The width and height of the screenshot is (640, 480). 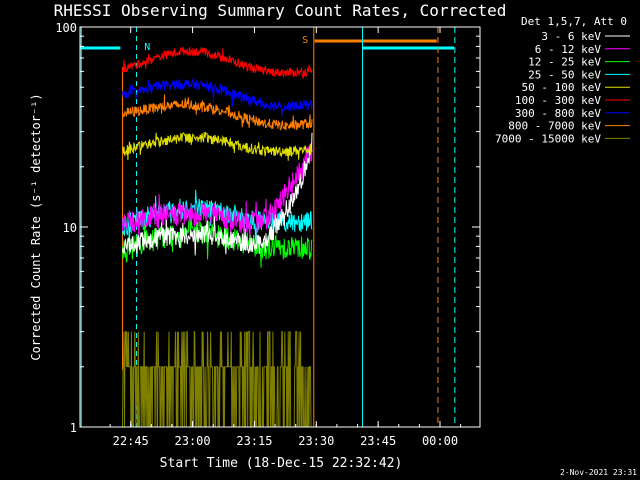 What do you see at coordinates (305, 40) in the screenshot?
I see `saa-marker-label: S` at bounding box center [305, 40].